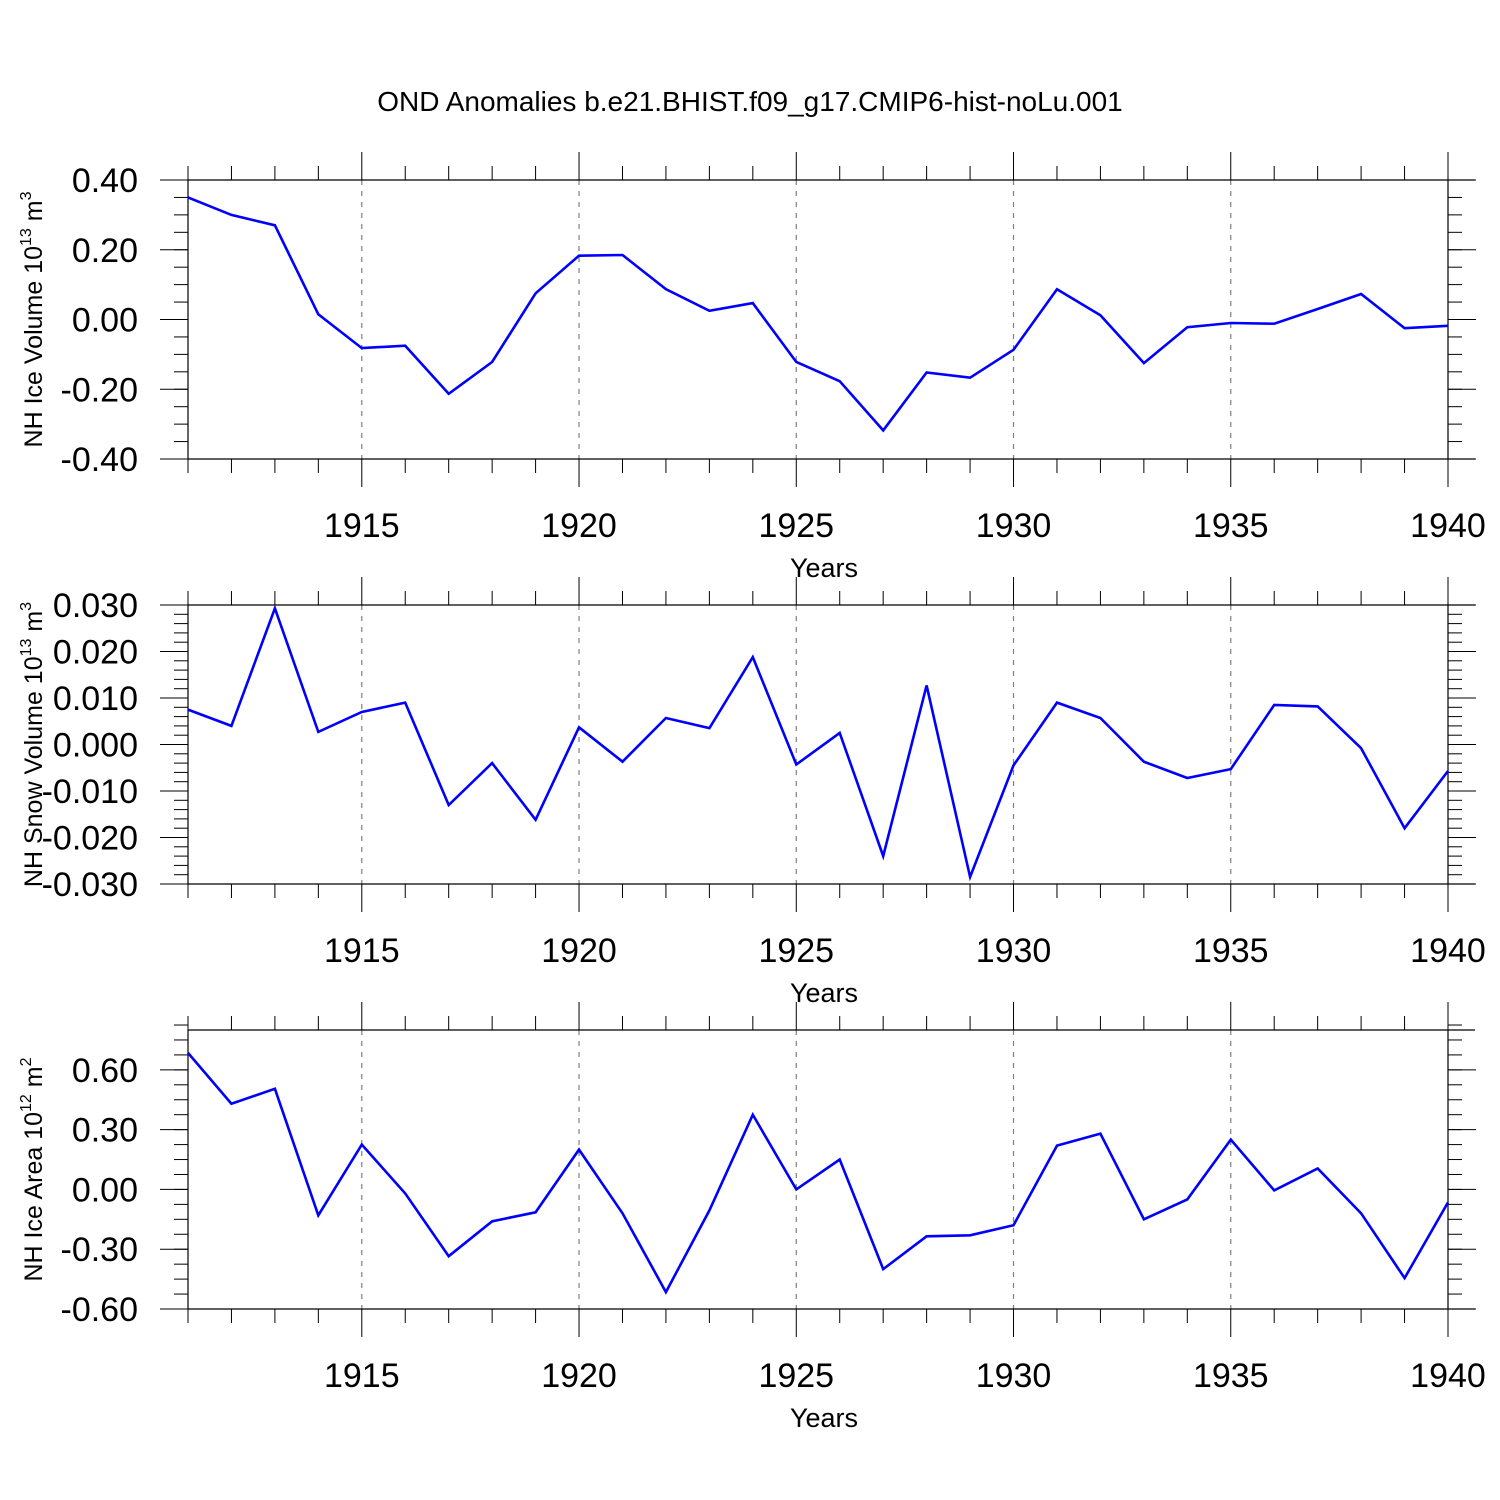  Describe the element at coordinates (90, 885) in the screenshot. I see `y-tick-label: -0.030` at that location.